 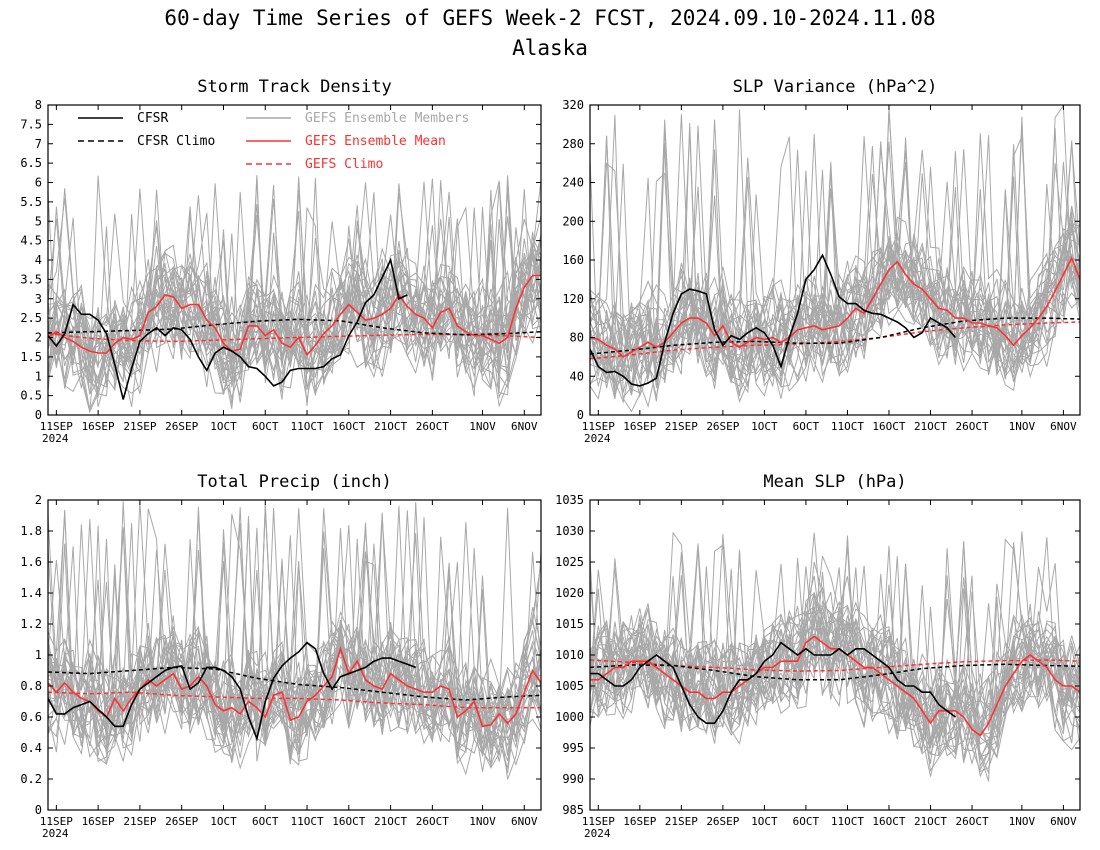 What do you see at coordinates (344, 164) in the screenshot?
I see `legend-label-gefs-climo: GEFS Climo` at bounding box center [344, 164].